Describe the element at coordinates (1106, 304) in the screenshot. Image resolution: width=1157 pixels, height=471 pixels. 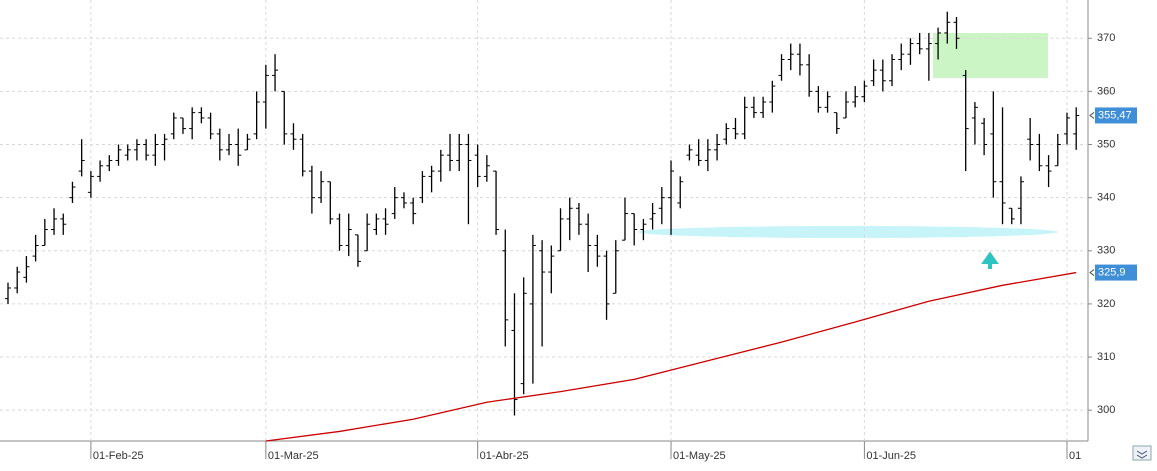
I see `y-tick-label: 320` at that location.